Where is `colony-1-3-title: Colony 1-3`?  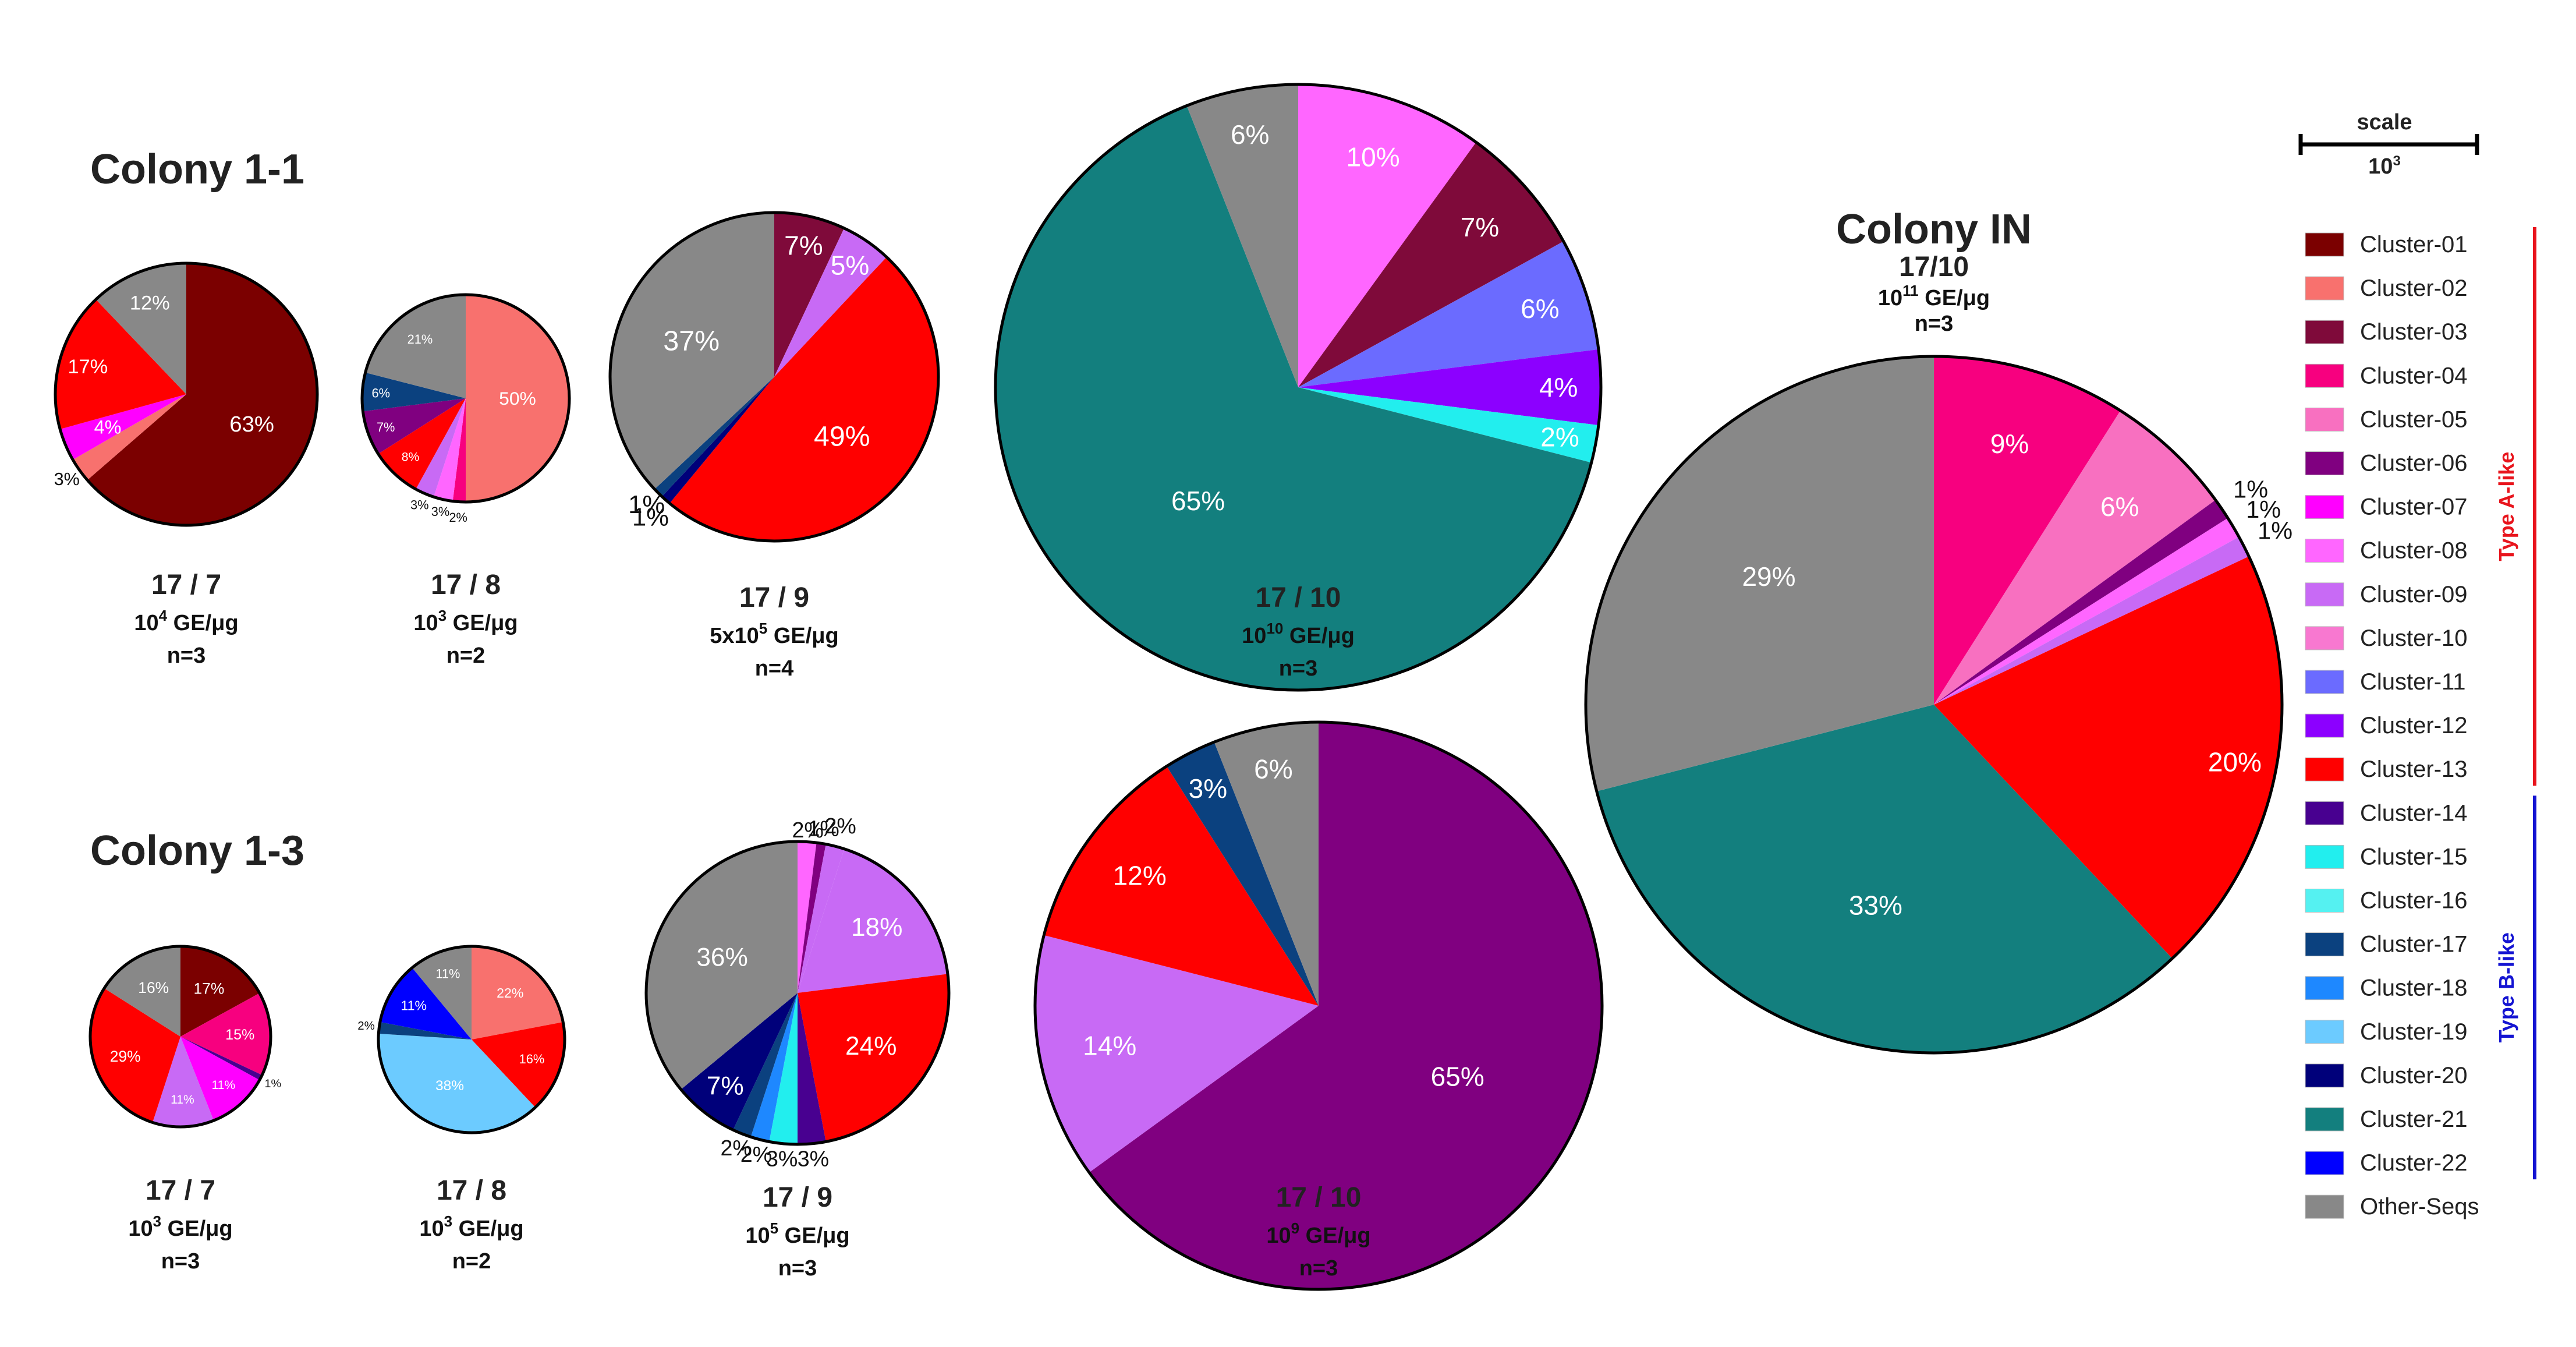
colony-1-3-title: Colony 1-3 is located at coordinates (197, 851).